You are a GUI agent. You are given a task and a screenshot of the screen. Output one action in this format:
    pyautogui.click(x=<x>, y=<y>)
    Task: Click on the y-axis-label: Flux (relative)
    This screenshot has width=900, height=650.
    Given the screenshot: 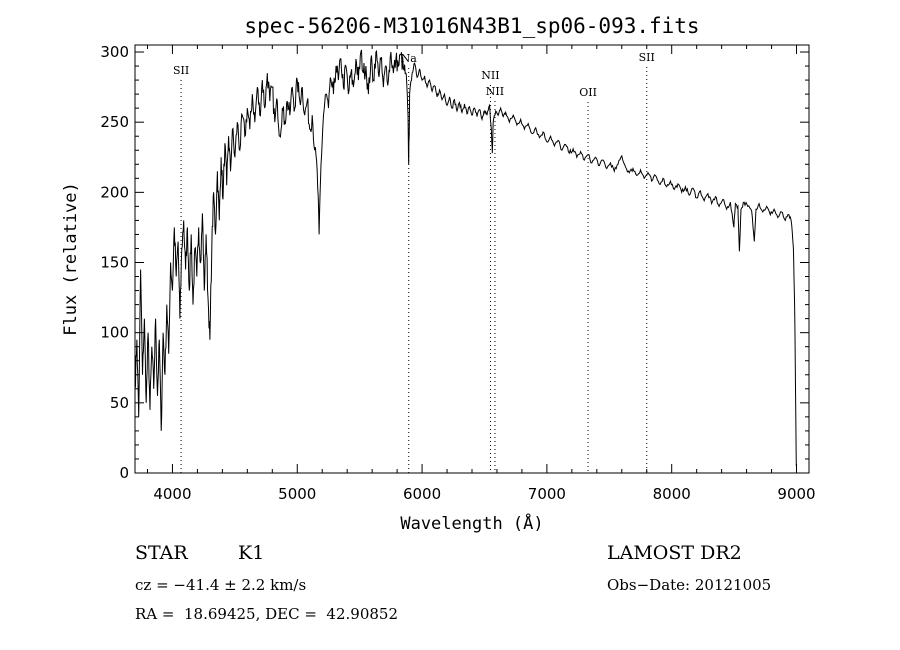 What is the action you would take?
    pyautogui.click(x=71, y=259)
    